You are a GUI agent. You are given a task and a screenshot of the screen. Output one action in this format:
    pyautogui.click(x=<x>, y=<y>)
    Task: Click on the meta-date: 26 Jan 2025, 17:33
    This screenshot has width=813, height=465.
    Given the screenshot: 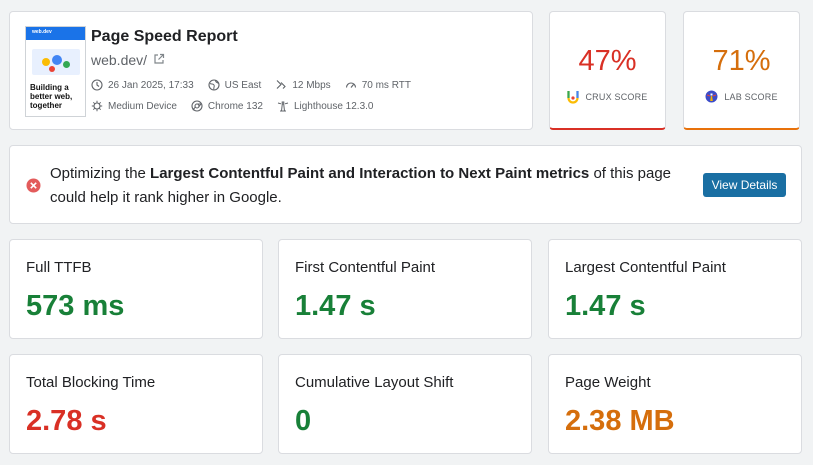 What is the action you would take?
    pyautogui.click(x=142, y=85)
    